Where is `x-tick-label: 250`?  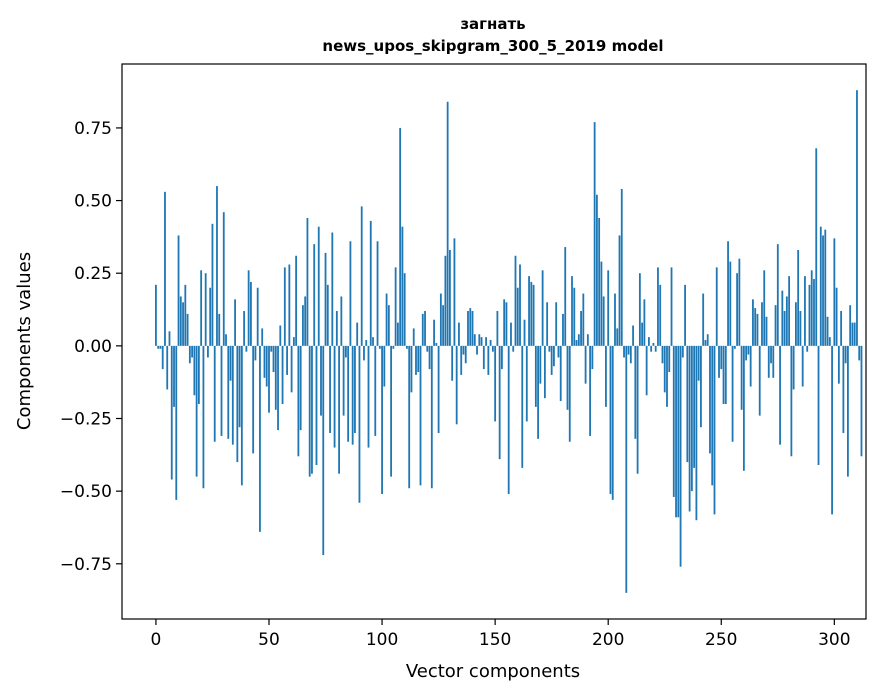
x-tick-label: 250 is located at coordinates (721, 640).